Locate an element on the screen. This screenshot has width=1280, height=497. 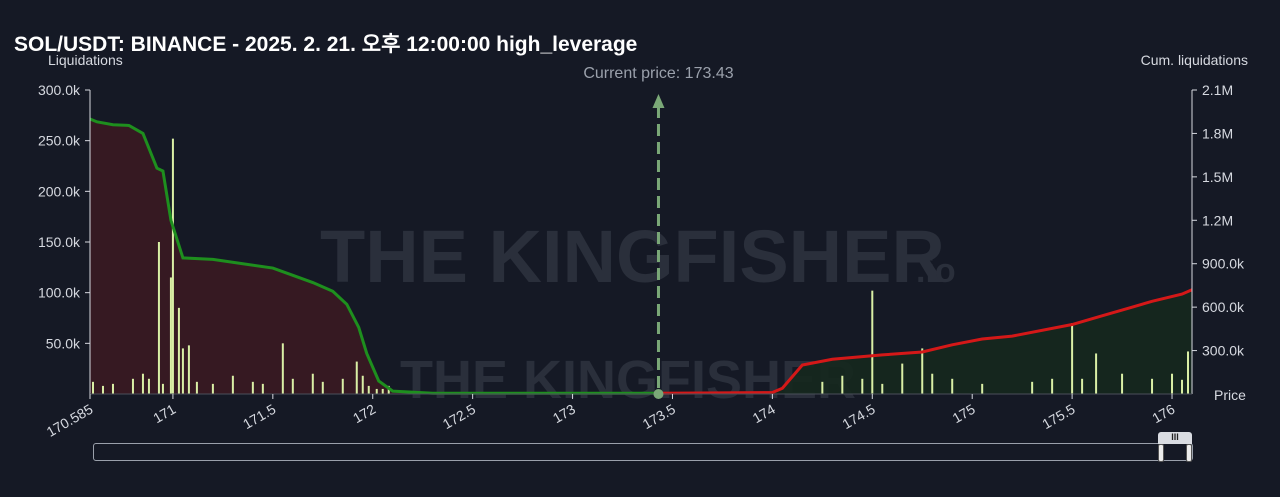
right-tick-label: 1.2M is located at coordinates (1217, 220).